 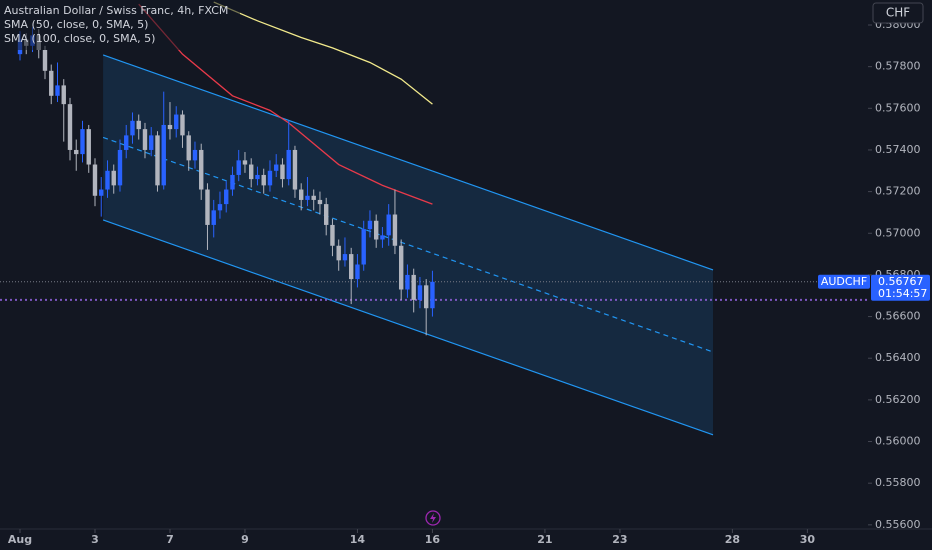 I want to click on x-tick-label: 28, so click(x=732, y=539).